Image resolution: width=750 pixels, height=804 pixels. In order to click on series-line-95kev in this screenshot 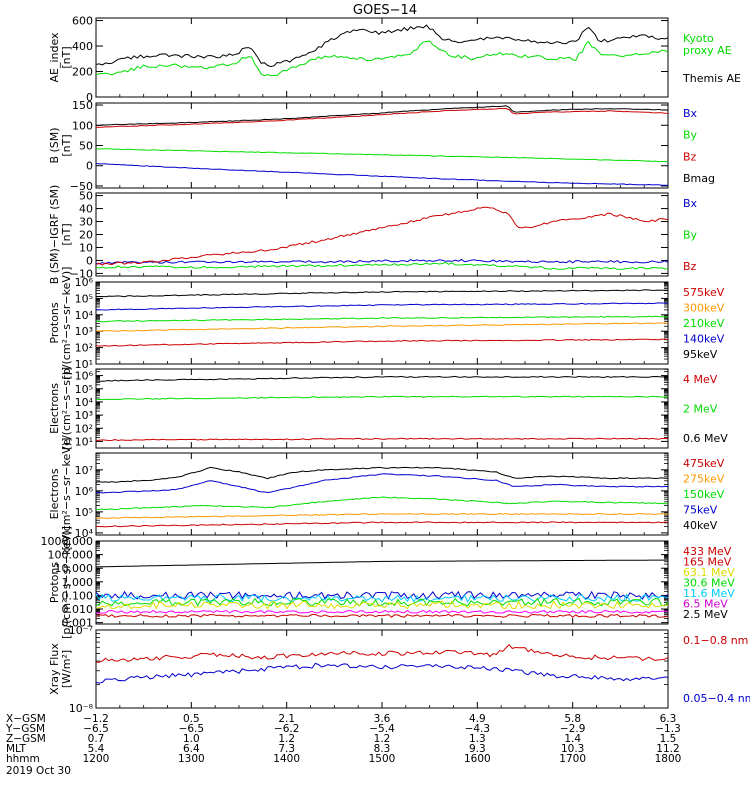, I will do `click(382, 342)`.